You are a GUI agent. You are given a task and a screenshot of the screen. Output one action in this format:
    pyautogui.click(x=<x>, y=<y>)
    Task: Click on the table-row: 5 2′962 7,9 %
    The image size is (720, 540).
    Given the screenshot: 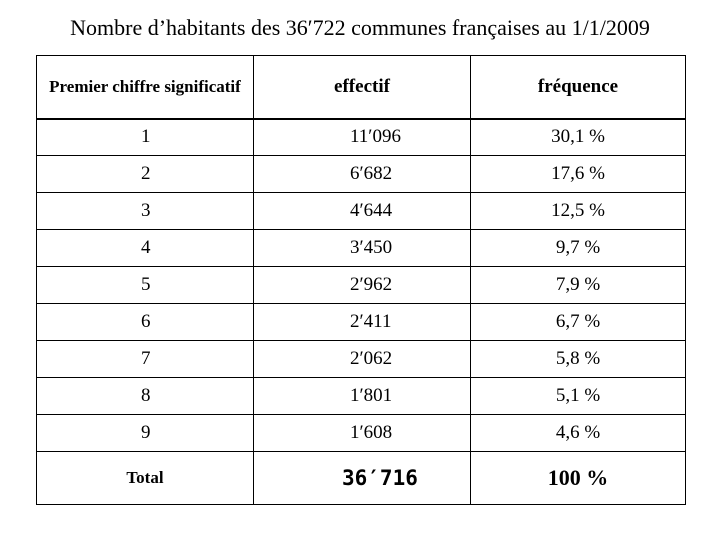 What is the action you would take?
    pyautogui.click(x=361, y=285)
    